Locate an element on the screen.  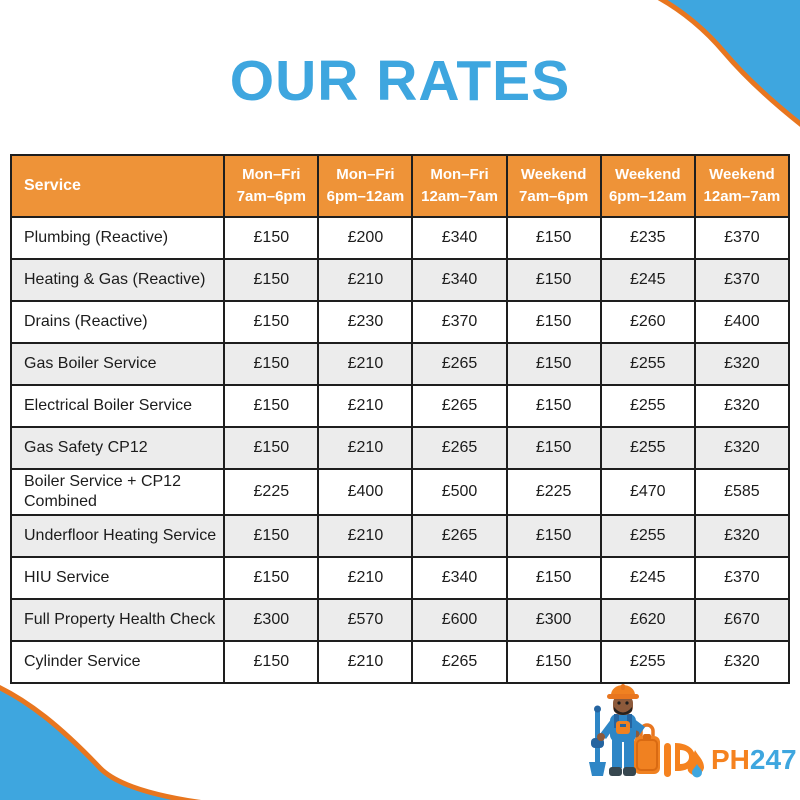
column-header: Weekend 7am–6pm is located at coordinates (553, 186).